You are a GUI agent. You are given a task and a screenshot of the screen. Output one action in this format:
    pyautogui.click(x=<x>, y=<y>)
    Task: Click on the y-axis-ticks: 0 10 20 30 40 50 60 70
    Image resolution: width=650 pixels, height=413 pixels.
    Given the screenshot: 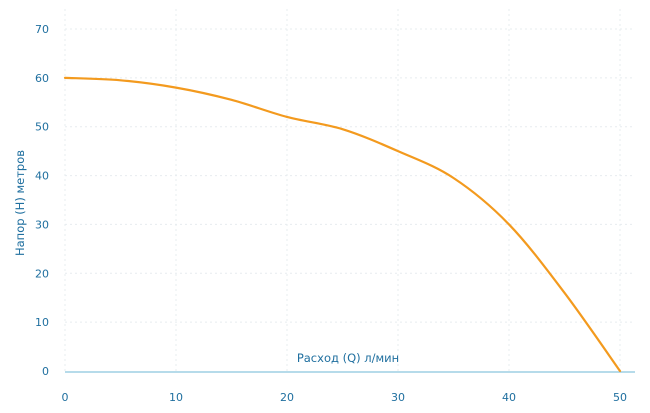 What is the action you would take?
    pyautogui.click(x=42, y=200)
    